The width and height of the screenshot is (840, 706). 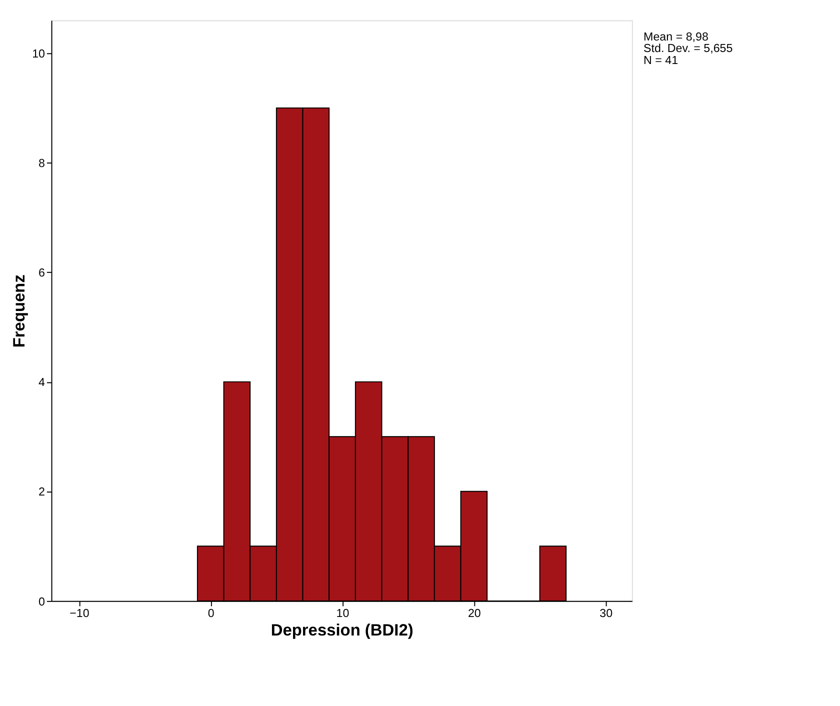 What do you see at coordinates (41, 273) in the screenshot?
I see `y-tick-label: 6` at bounding box center [41, 273].